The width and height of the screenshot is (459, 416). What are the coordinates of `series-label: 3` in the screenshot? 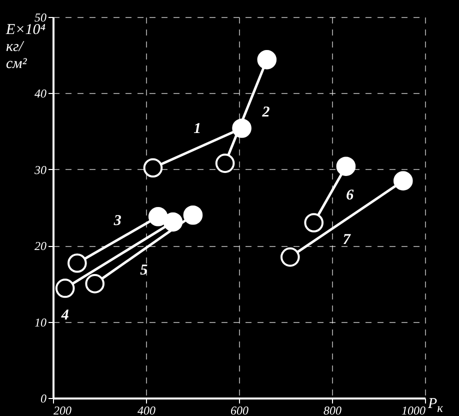 It's located at (117, 220).